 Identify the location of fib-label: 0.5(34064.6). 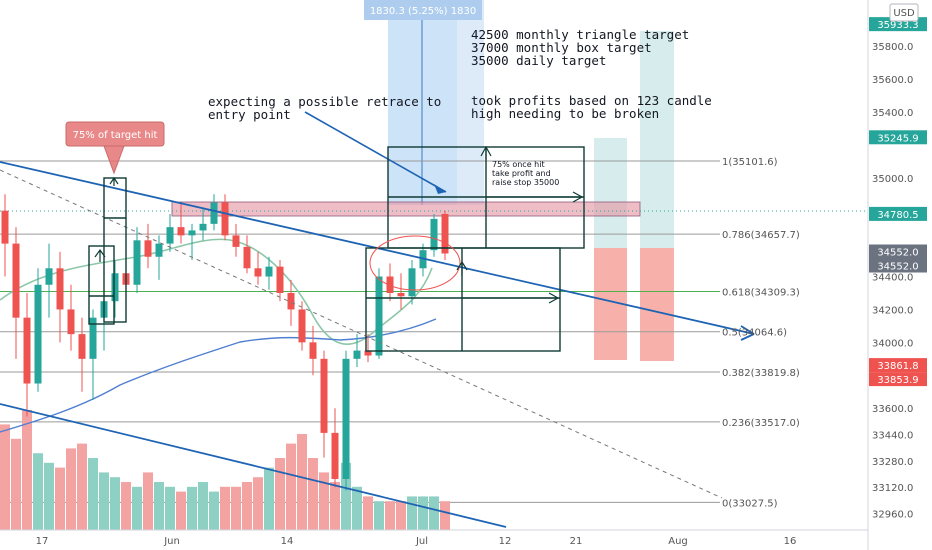
(754, 333).